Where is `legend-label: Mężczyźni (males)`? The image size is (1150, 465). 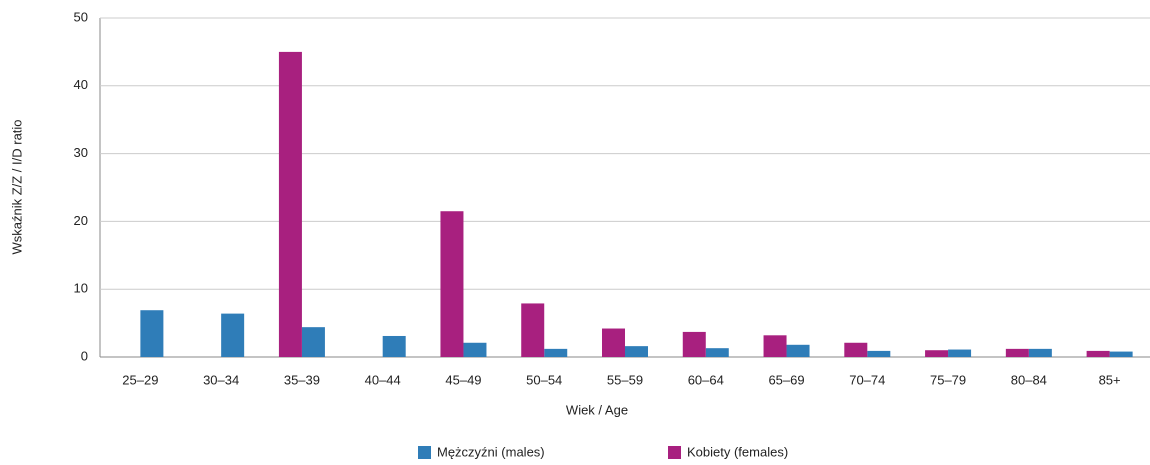
legend-label: Mężczyźni (males) is located at coordinates (491, 451).